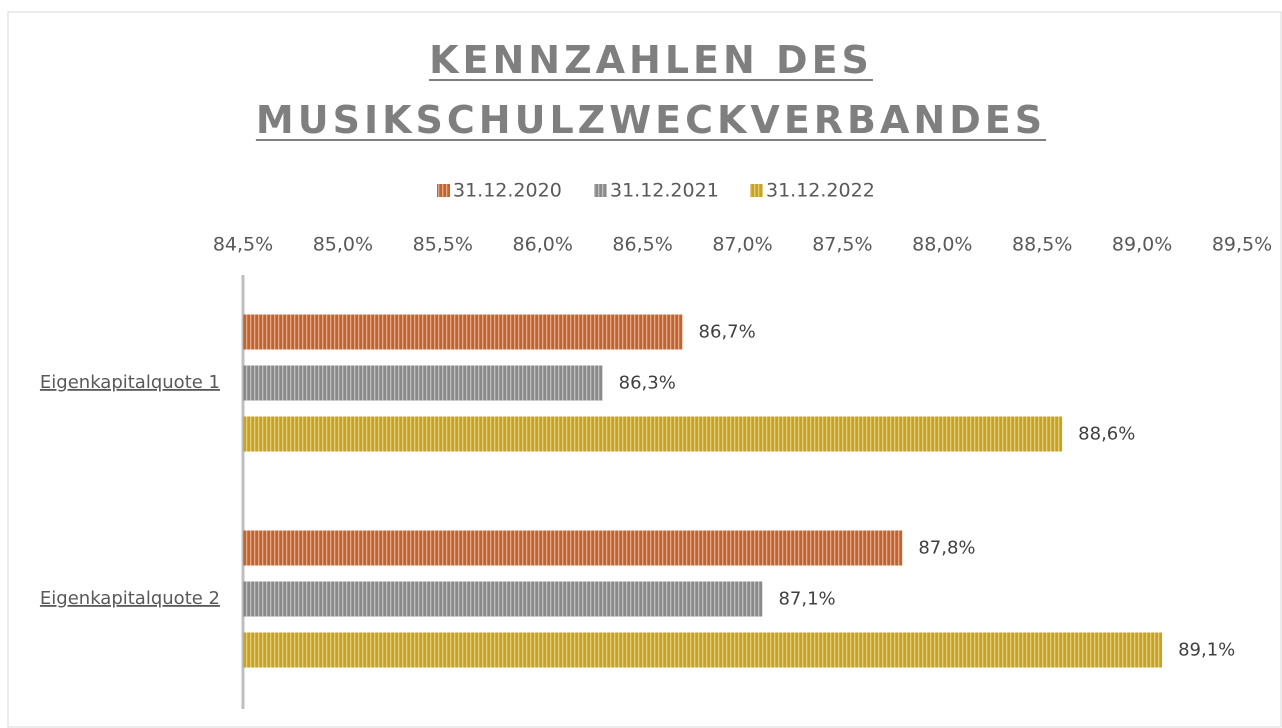 The width and height of the screenshot is (1282, 728). I want to click on value-label: 89,1%, so click(1206, 650).